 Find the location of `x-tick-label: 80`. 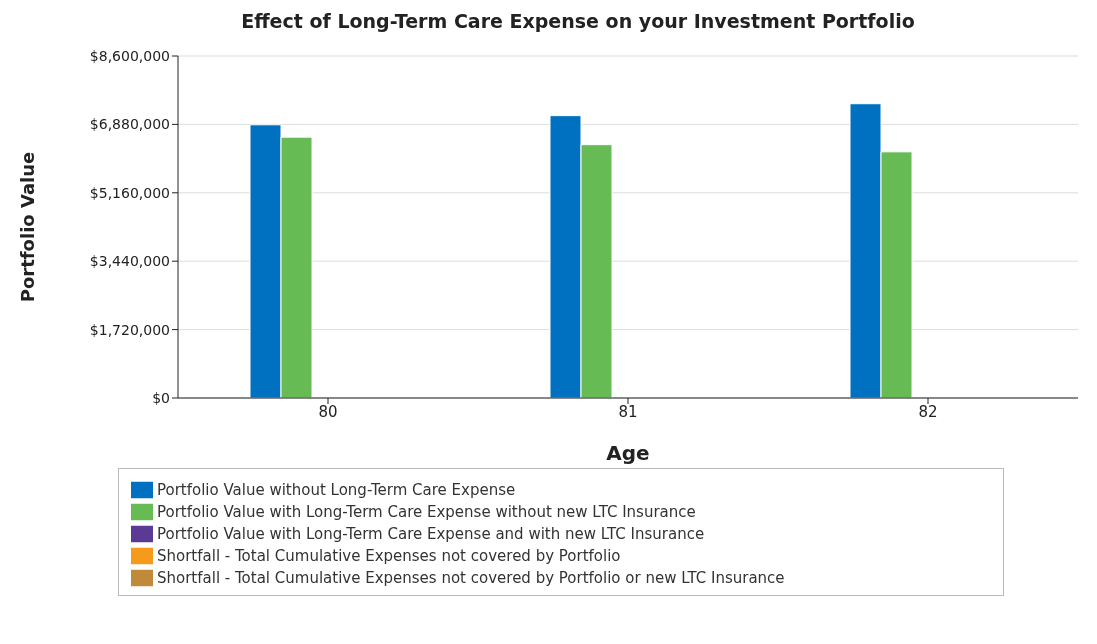

x-tick-label: 80 is located at coordinates (328, 411).